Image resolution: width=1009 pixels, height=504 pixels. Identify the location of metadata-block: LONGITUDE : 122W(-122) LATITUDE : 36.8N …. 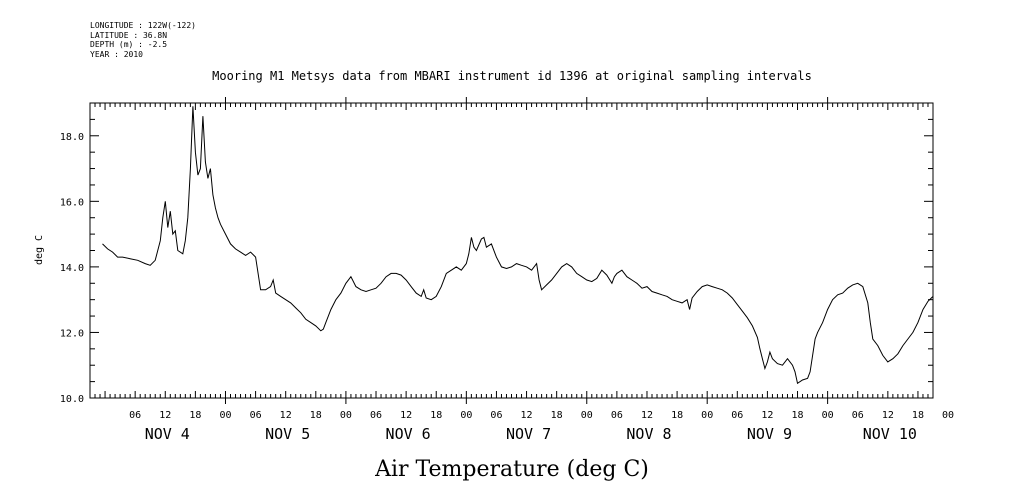
(143, 40).